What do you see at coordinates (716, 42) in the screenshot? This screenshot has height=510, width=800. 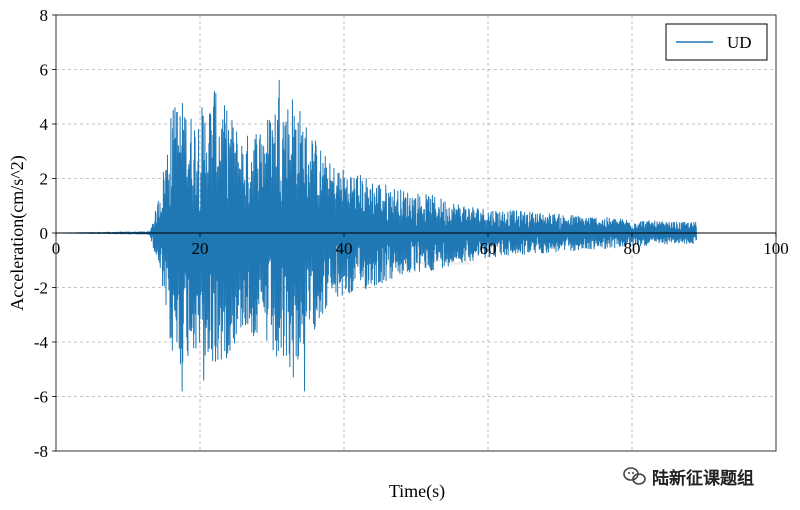 I see `legend: UD` at bounding box center [716, 42].